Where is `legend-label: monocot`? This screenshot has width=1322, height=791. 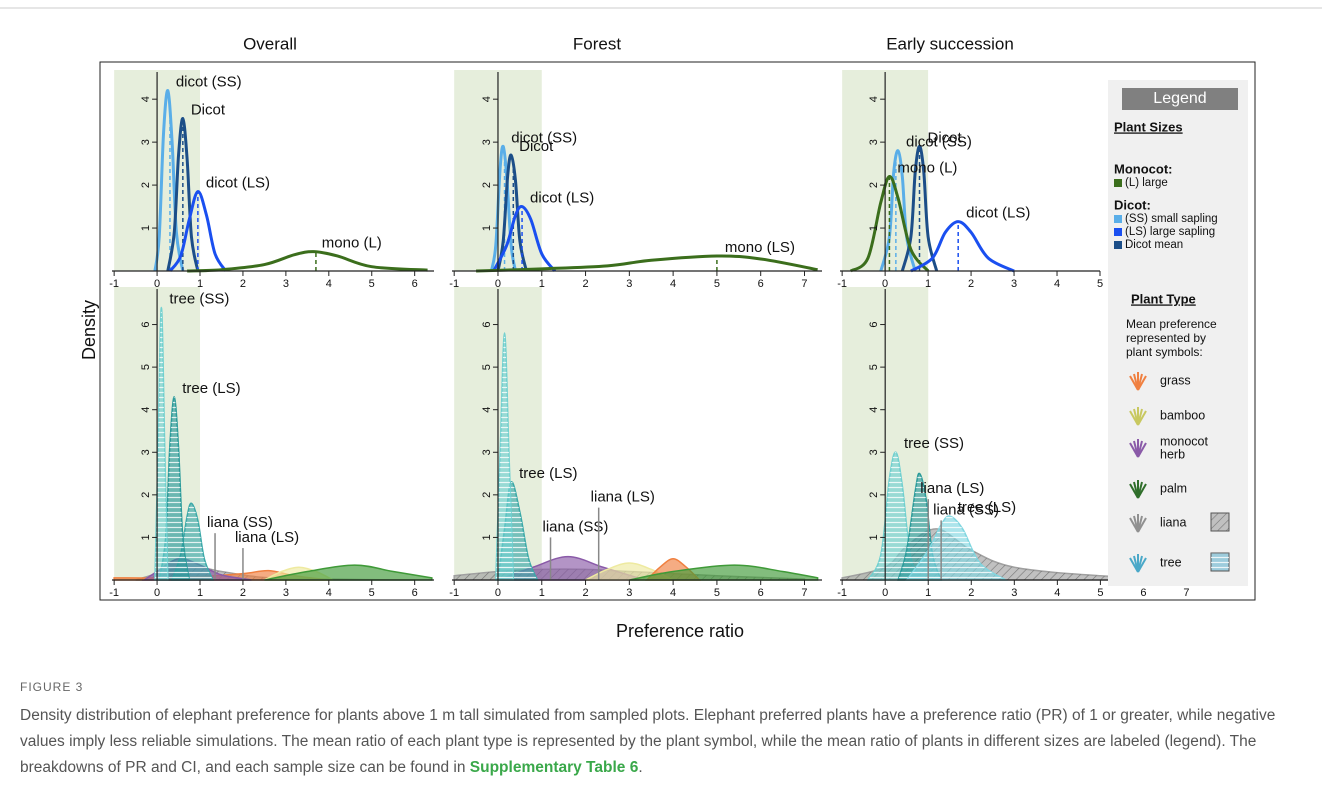 legend-label: monocot is located at coordinates (1184, 441).